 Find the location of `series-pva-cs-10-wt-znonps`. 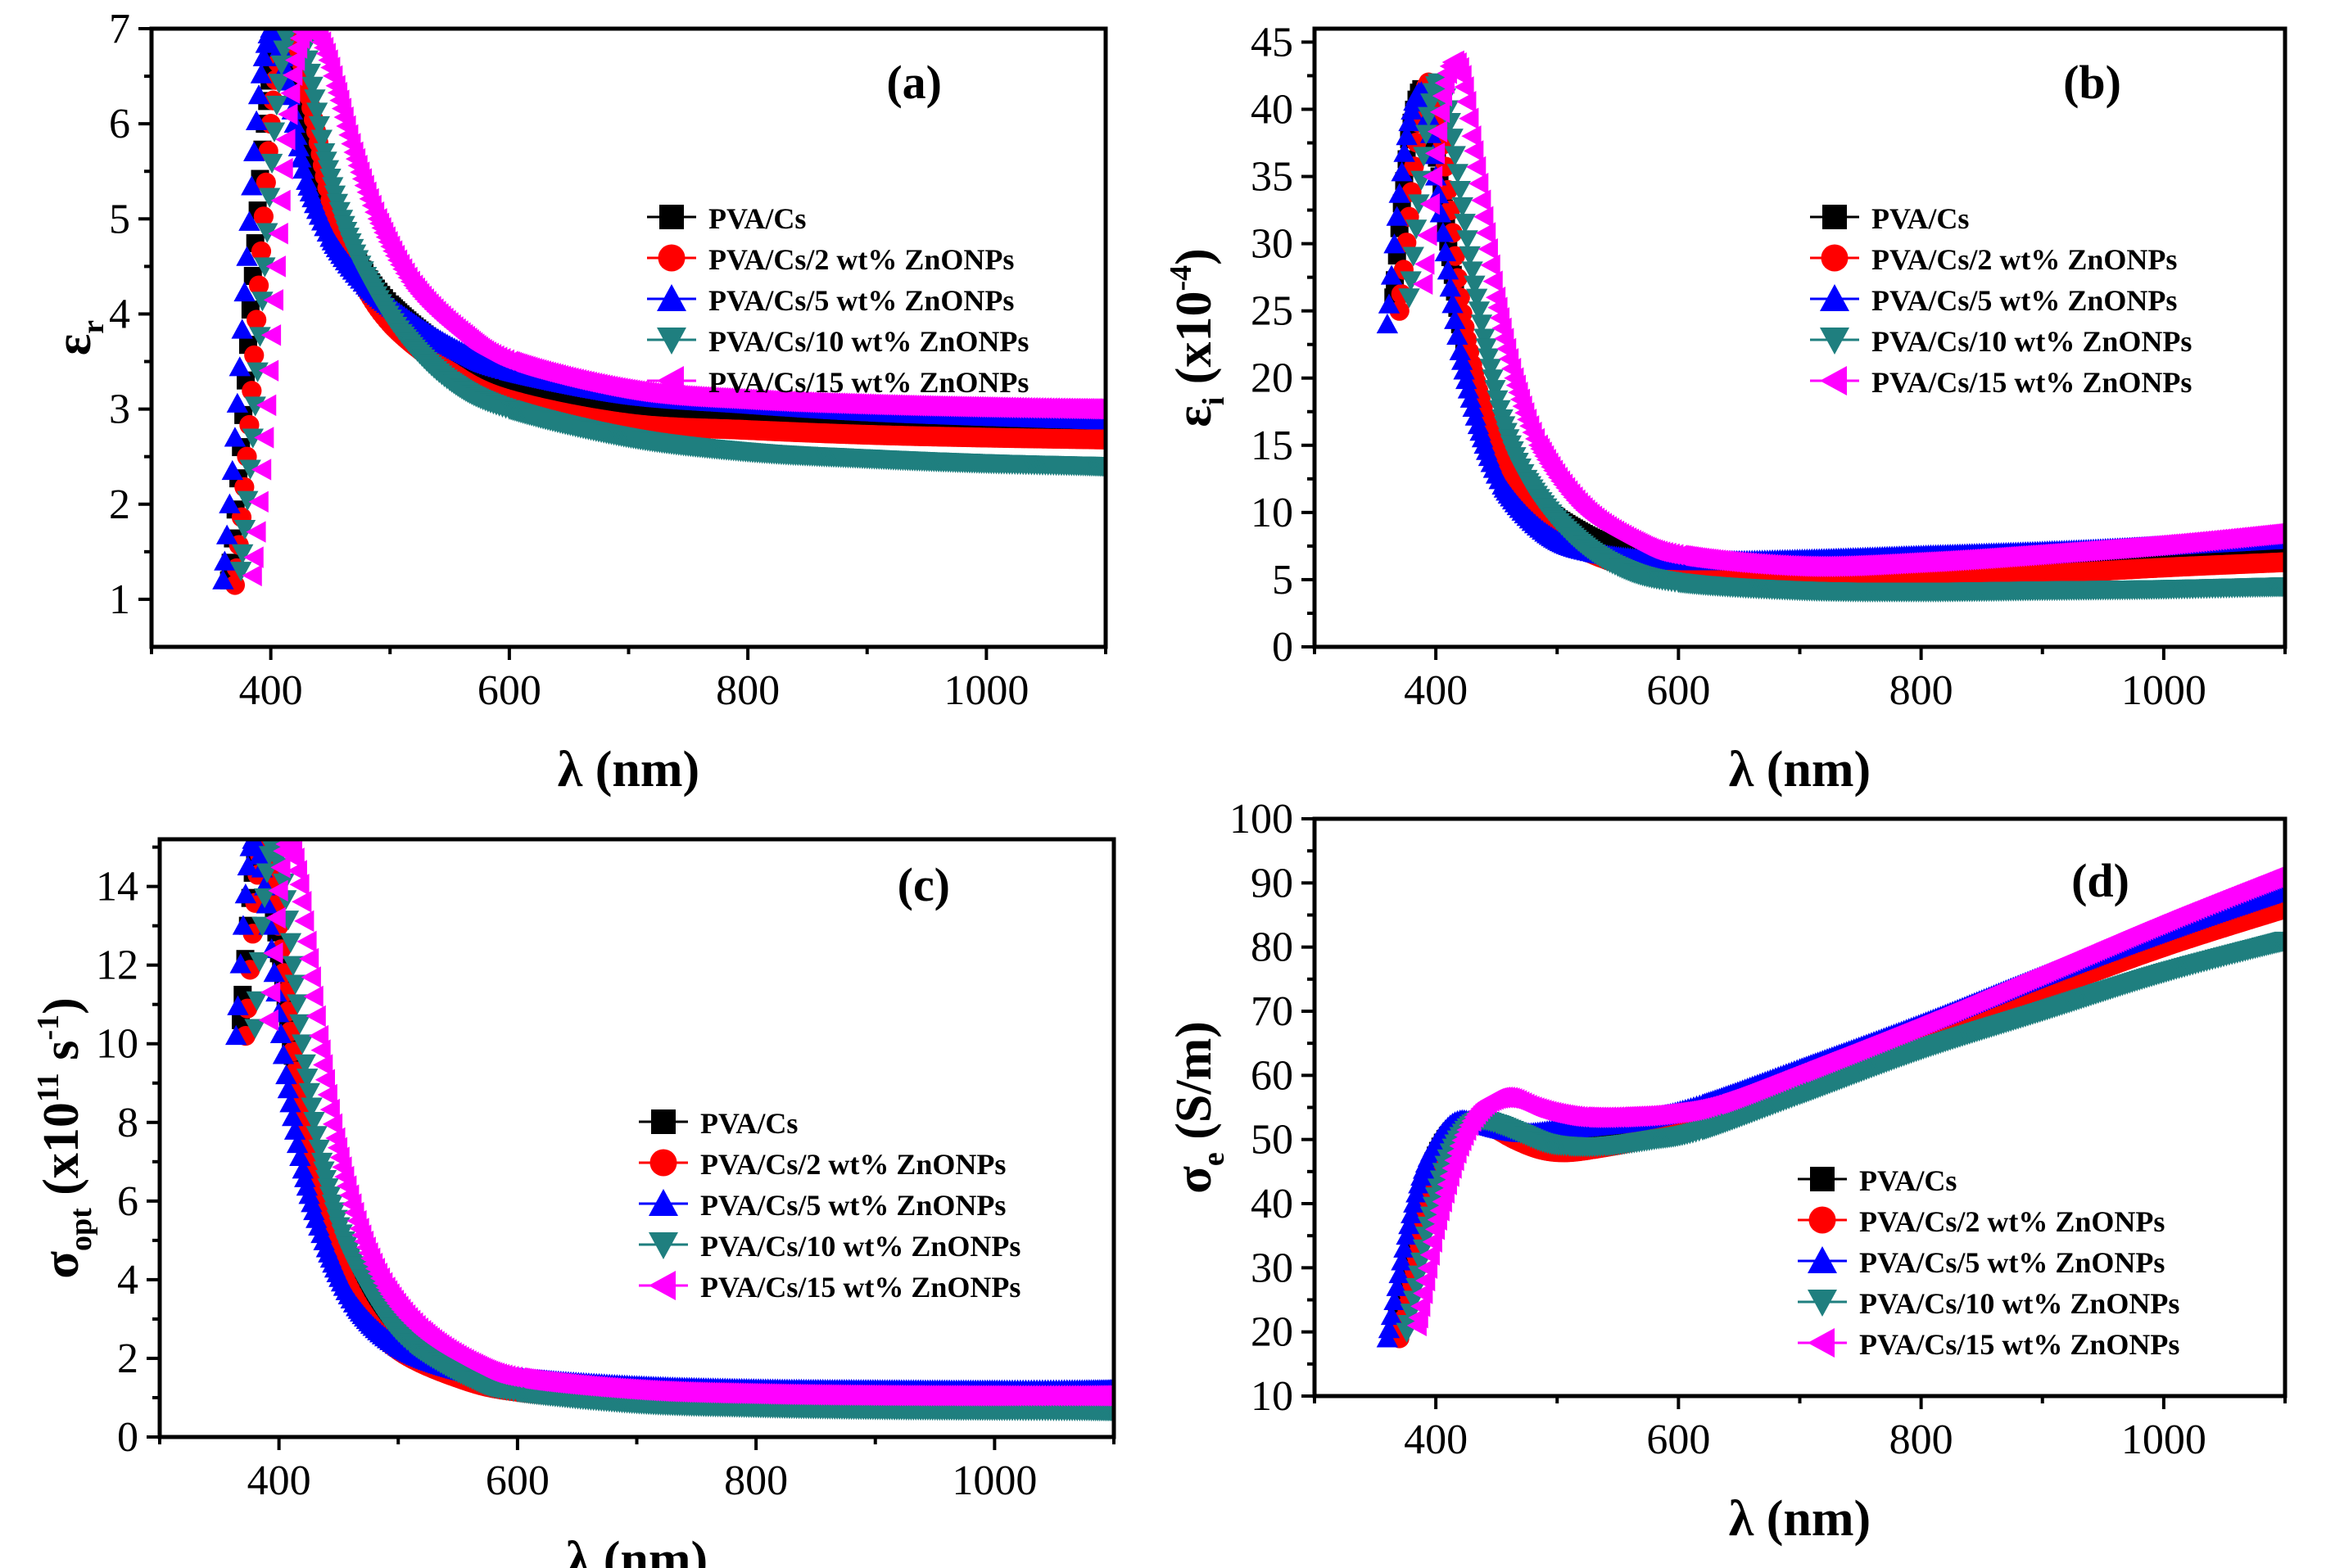

series-pva-cs-10-wt-znonps is located at coordinates (1841, 338).